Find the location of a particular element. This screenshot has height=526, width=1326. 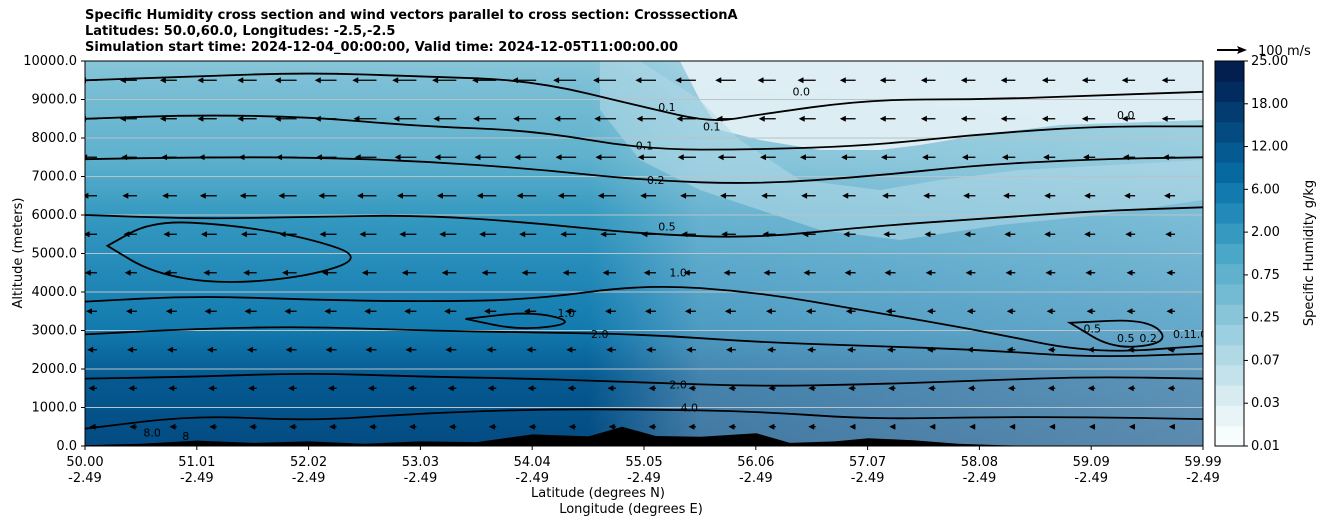

colorbar-tick-label: 12.00 is located at coordinates (1269, 147).